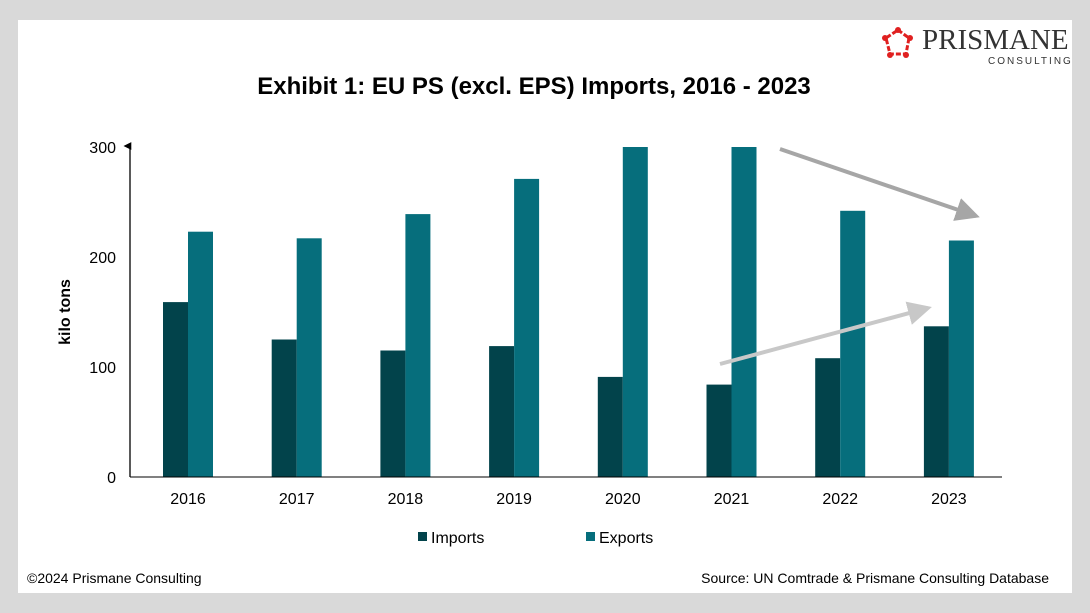  What do you see at coordinates (825, 333) in the screenshot?
I see `trend-arrow-up` at bounding box center [825, 333].